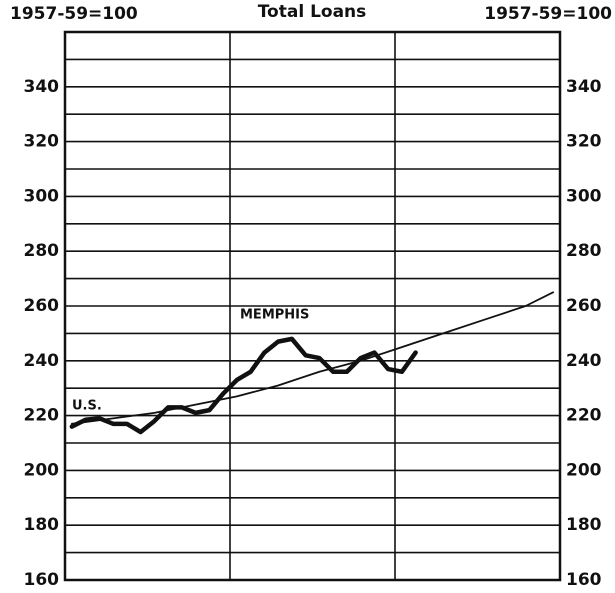  What do you see at coordinates (74, 14) in the screenshot?
I see `y-axis-label-left: 1957-59=100` at bounding box center [74, 14].